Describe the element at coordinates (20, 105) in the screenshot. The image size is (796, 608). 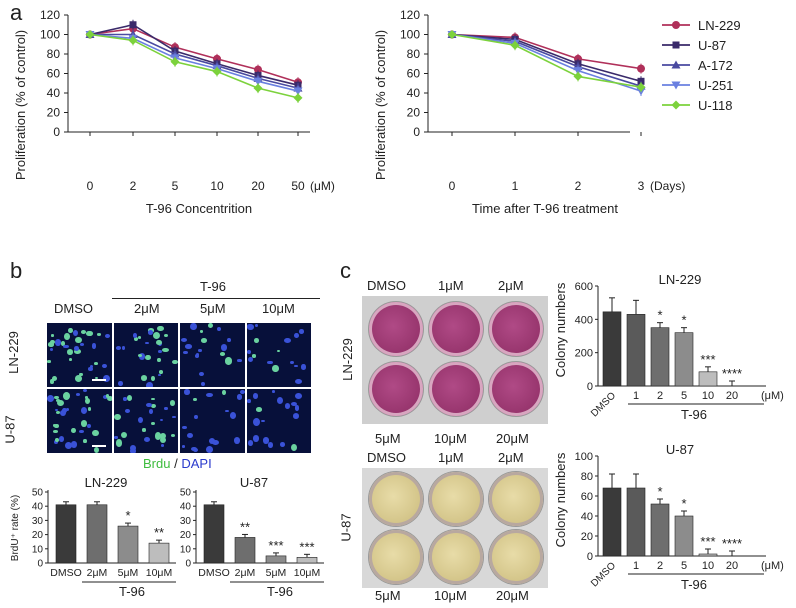
I see `left-y-axis-label: Proliferation (% of control)` at that location.